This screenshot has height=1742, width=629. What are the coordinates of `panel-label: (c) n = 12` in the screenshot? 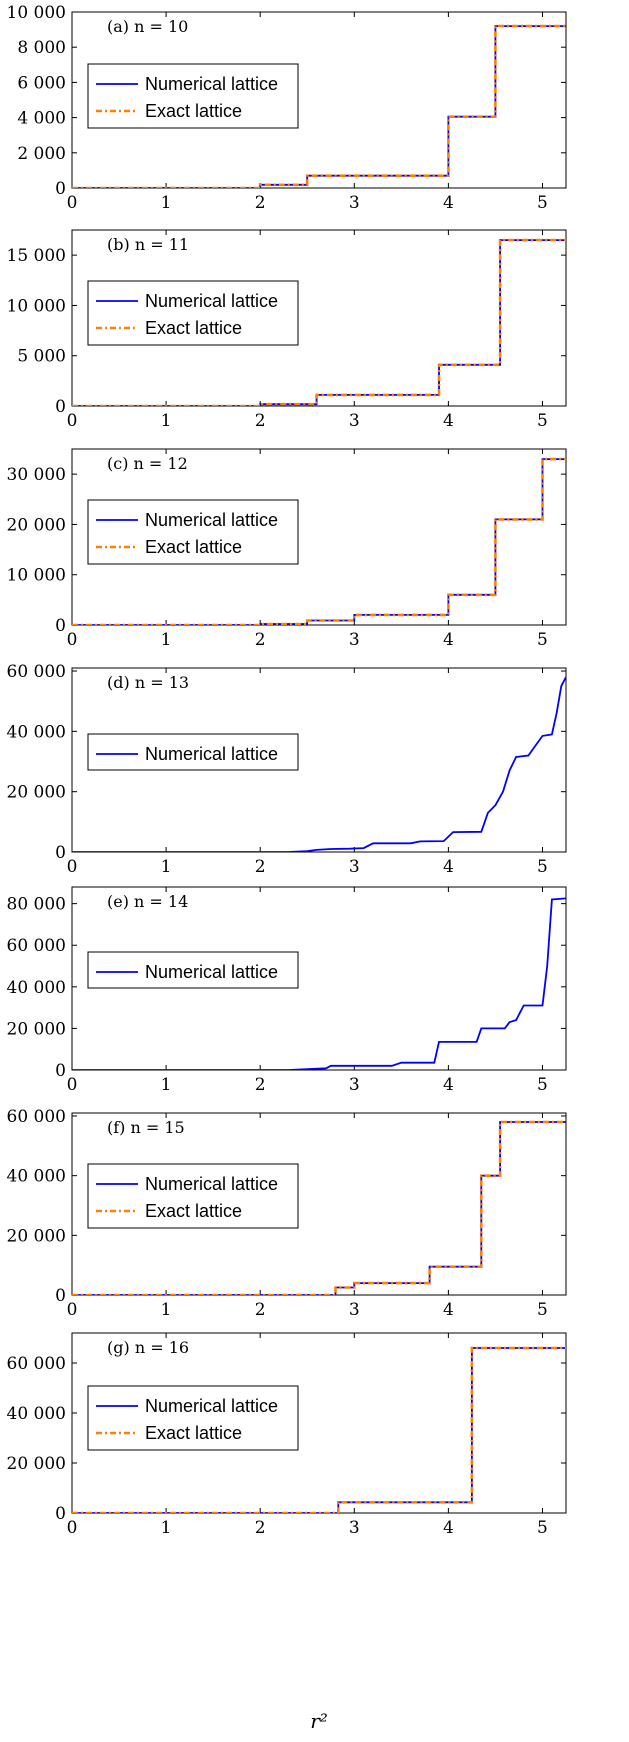 It's located at (147, 463).